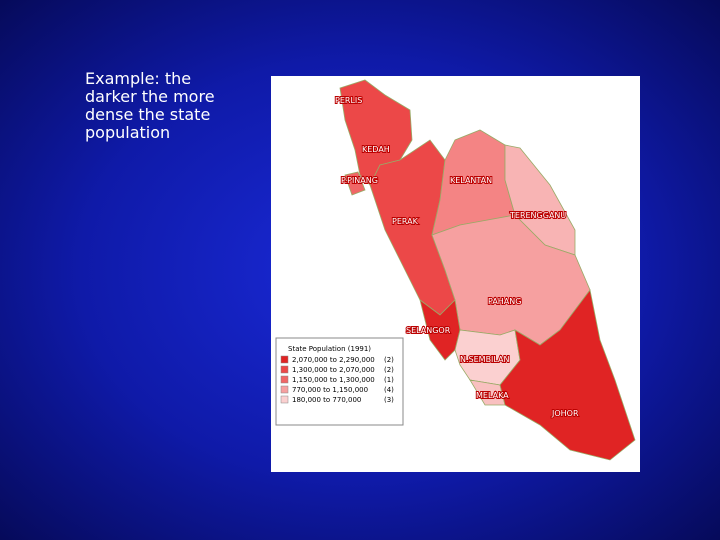 The image size is (720, 540). What do you see at coordinates (330, 390) in the screenshot?
I see `legend-range: 770,000 to 1,150,000` at bounding box center [330, 390].